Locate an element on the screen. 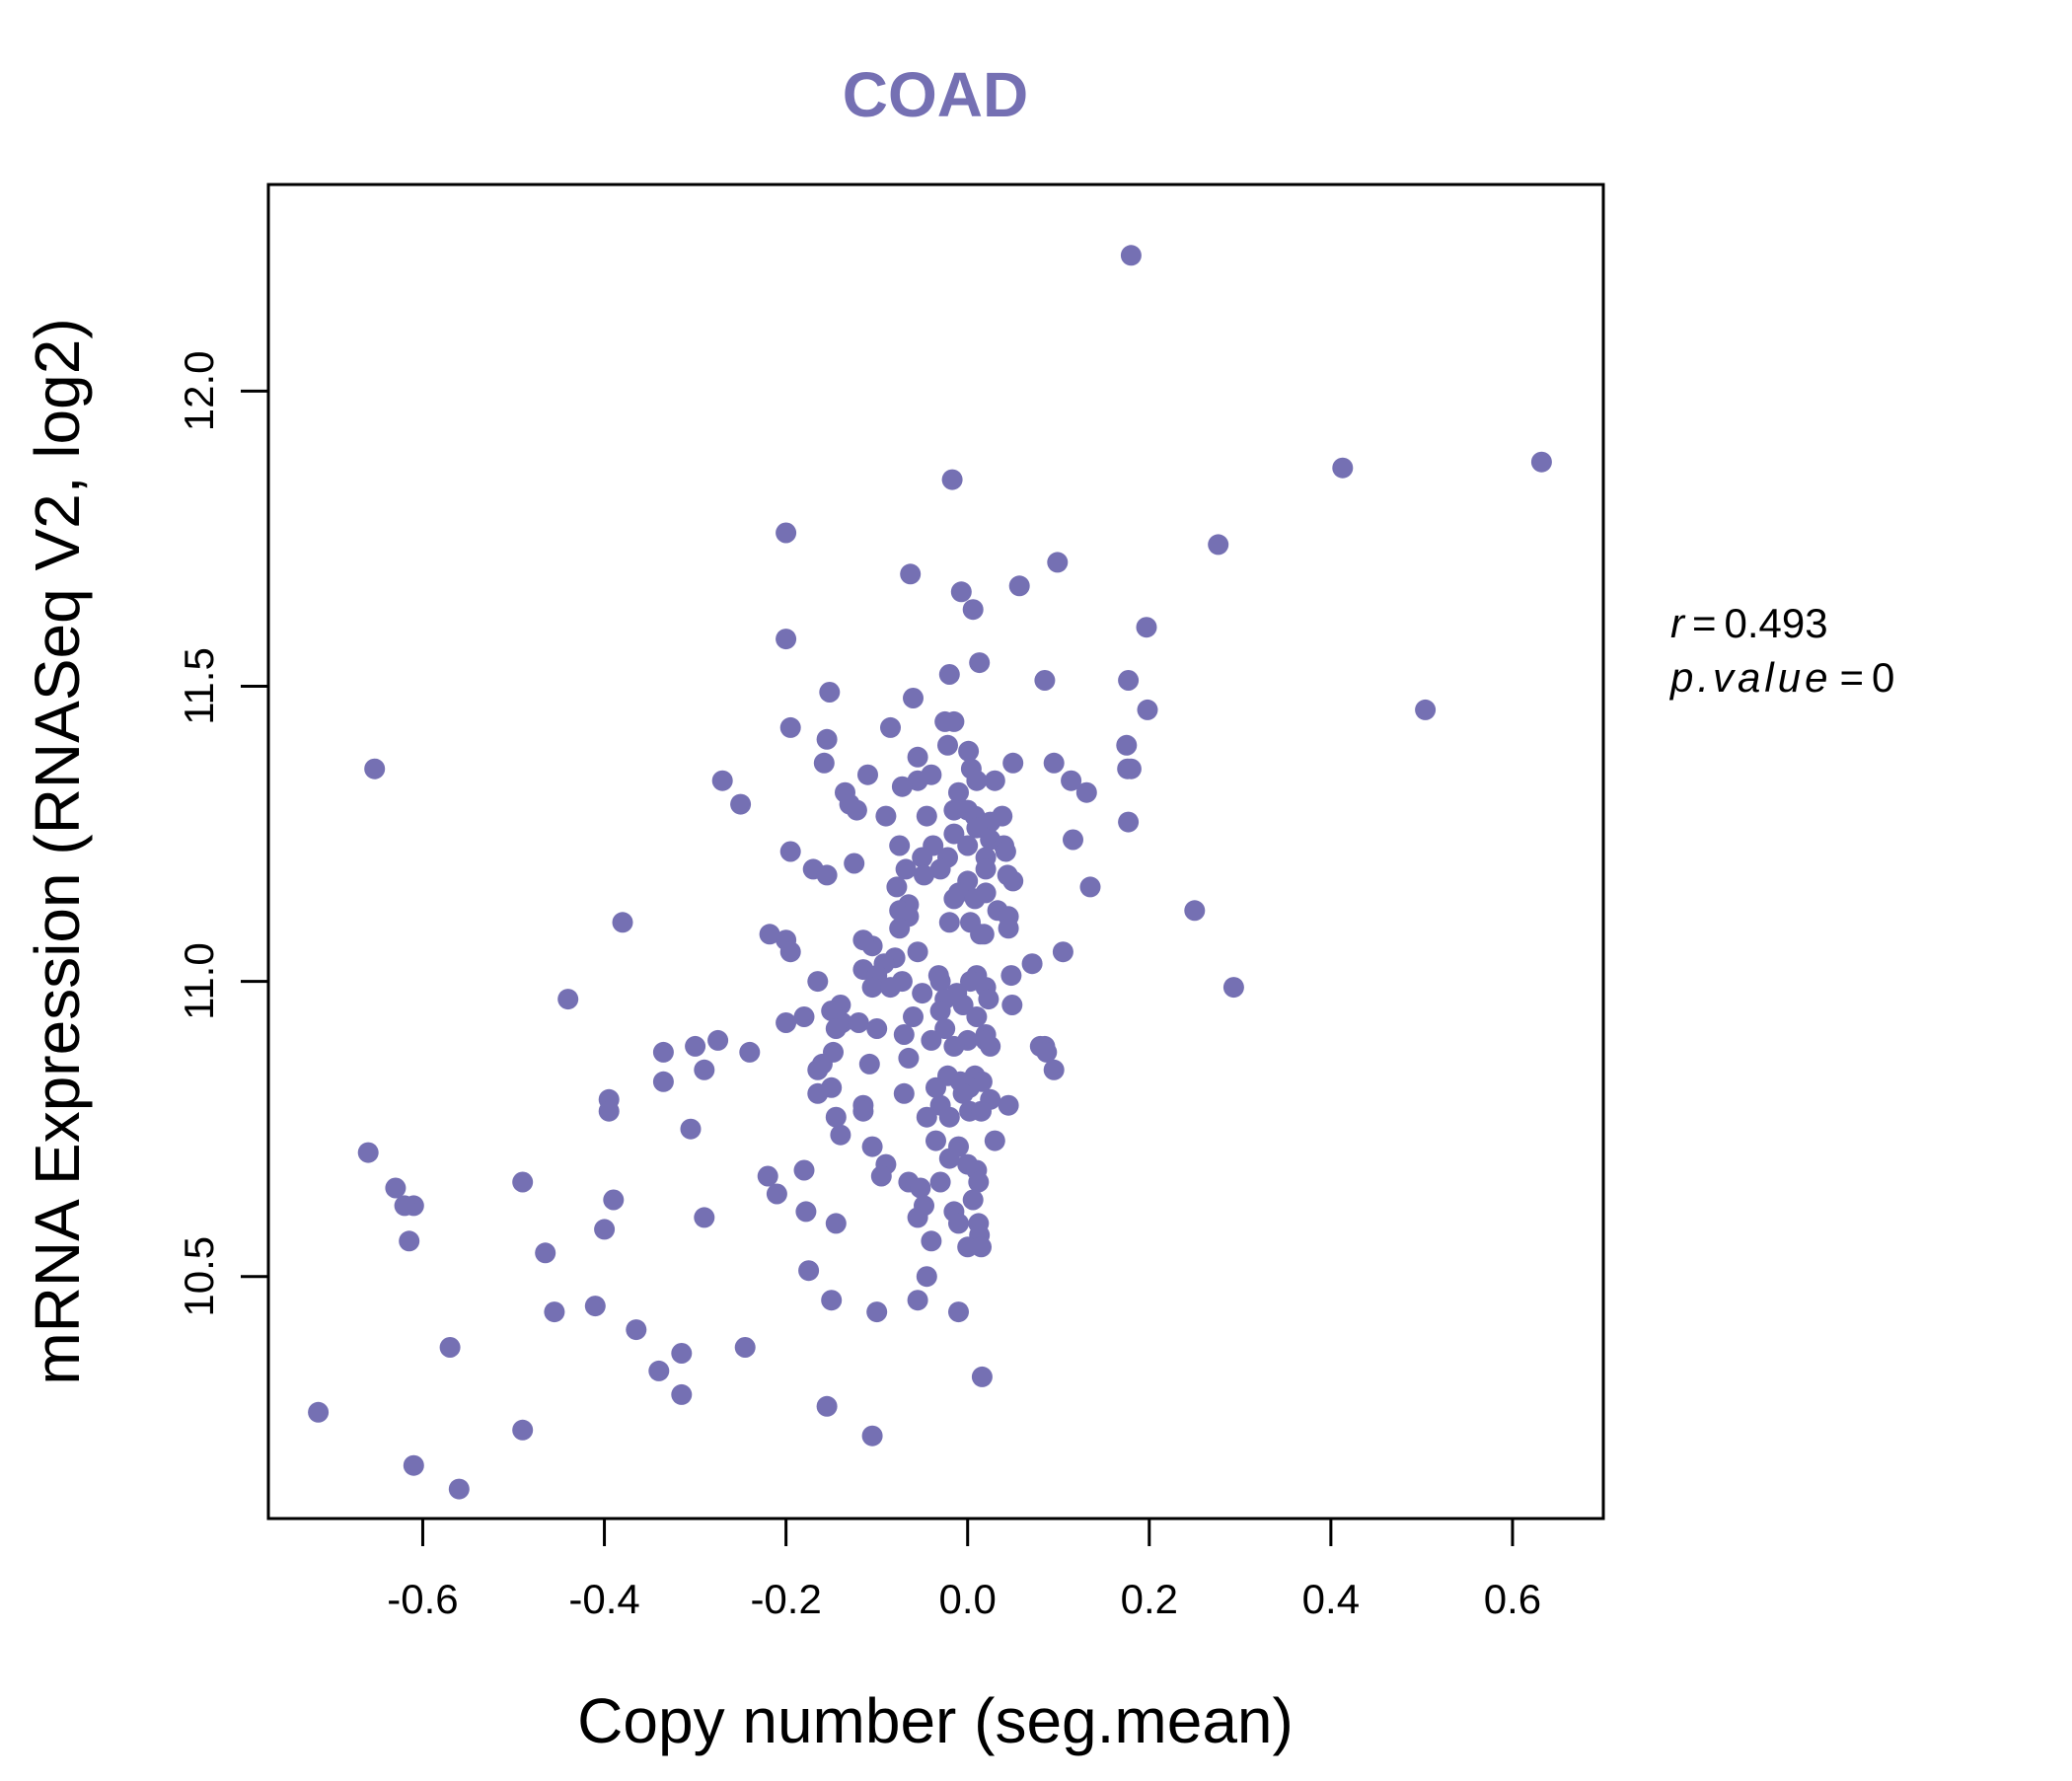 This screenshot has width=2072, height=1781. x-tick-label: 0.0 is located at coordinates (968, 1599).